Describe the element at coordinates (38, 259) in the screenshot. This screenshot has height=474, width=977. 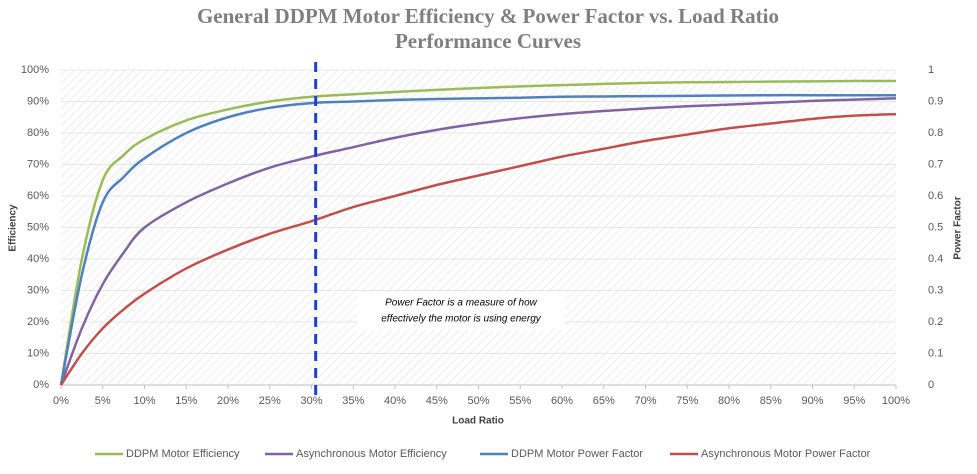
I see `y-tick-label: 40%` at that location.